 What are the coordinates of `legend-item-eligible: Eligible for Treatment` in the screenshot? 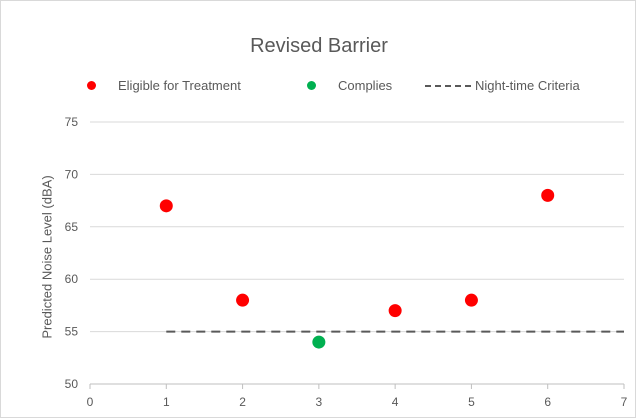 It's located at (164, 85).